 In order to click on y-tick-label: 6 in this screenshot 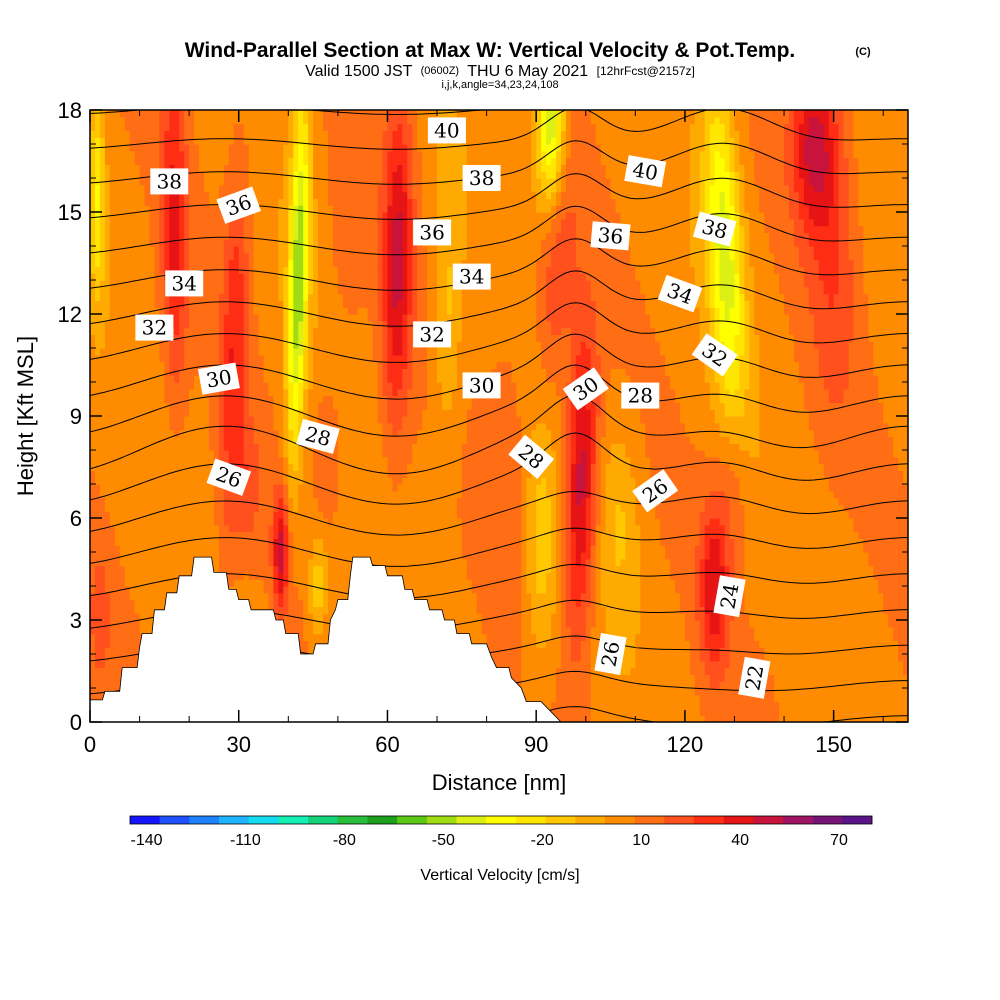, I will do `click(76, 518)`.